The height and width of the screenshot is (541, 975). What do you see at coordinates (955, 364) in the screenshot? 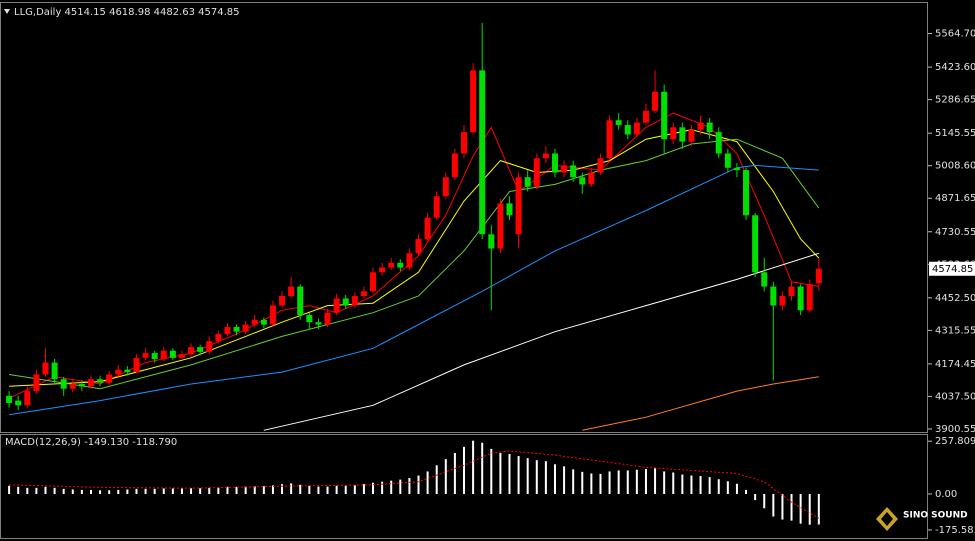
I see `y-tick-label: 4174.45` at bounding box center [955, 364].